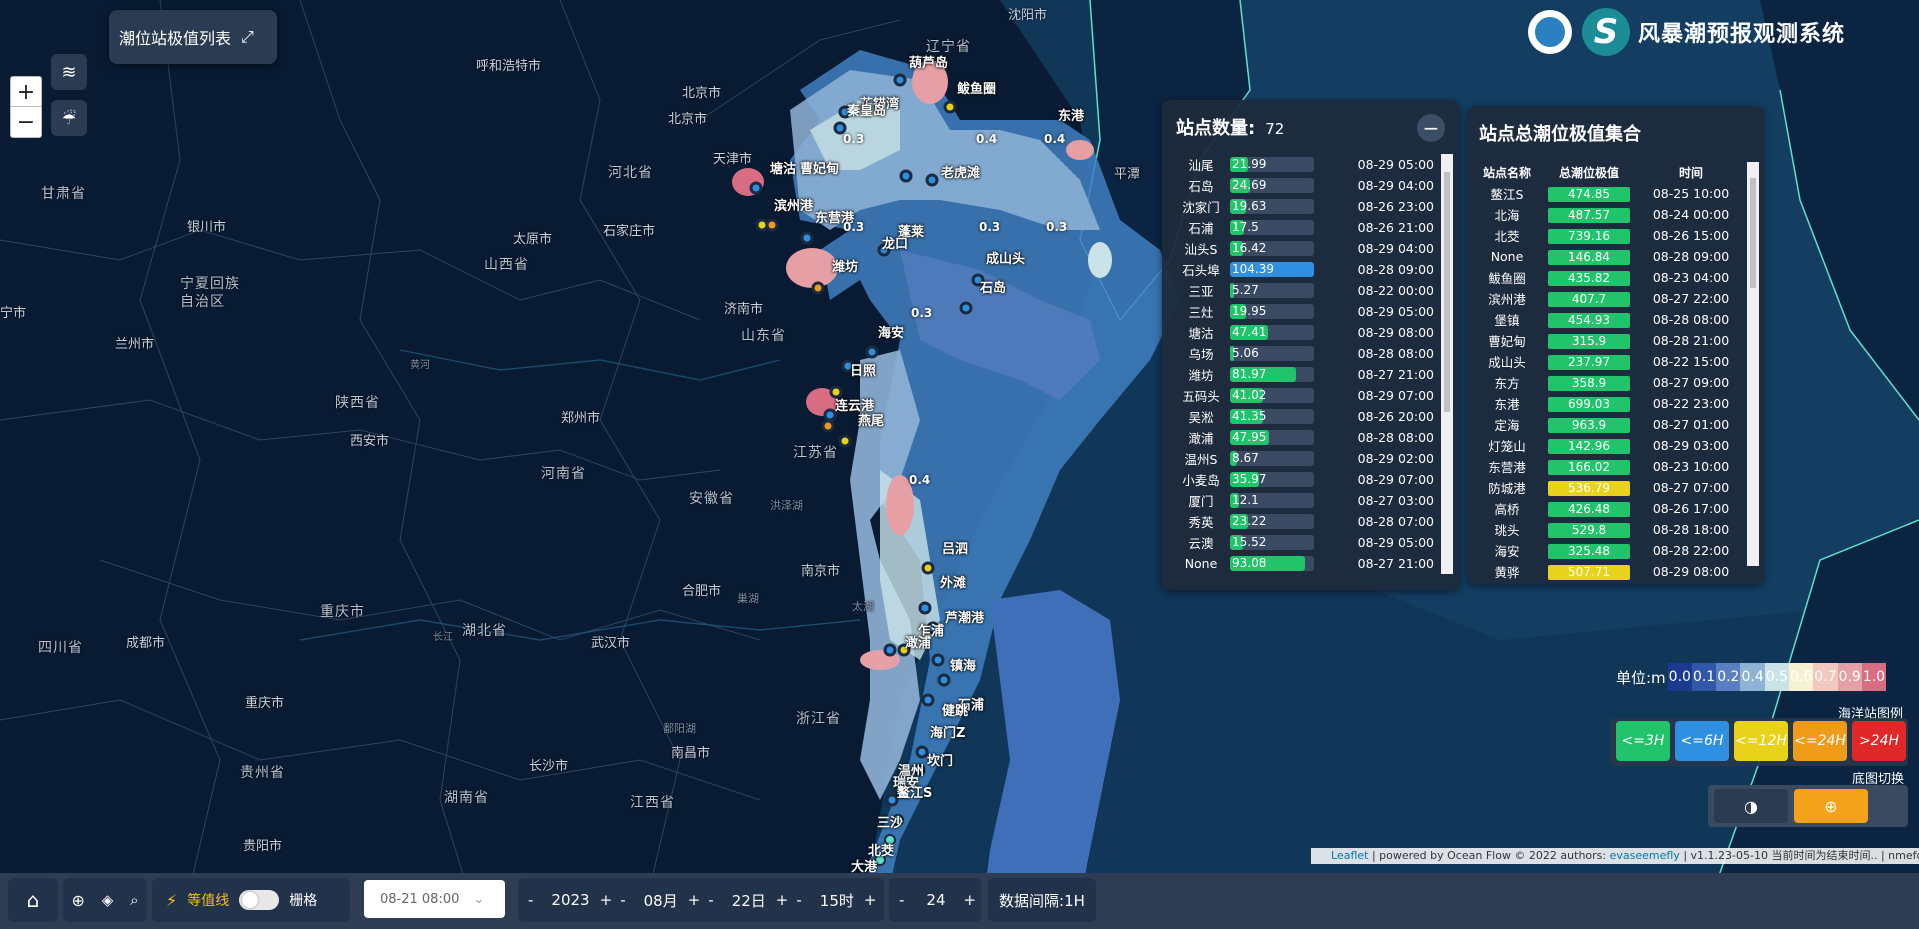 Image resolution: width=1919 pixels, height=929 pixels. Describe the element at coordinates (1609, 361) in the screenshot. I see `extreme-row: 成山头 237.97 08-22 15:00` at that location.